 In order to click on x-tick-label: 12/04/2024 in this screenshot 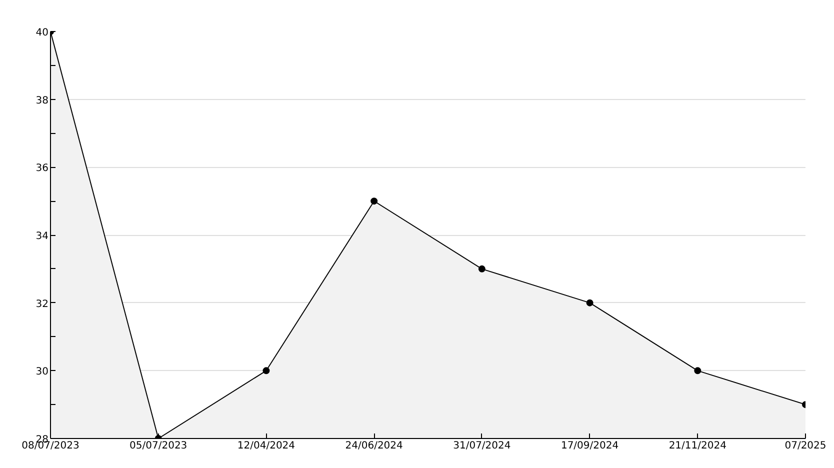, I will do `click(266, 446)`.